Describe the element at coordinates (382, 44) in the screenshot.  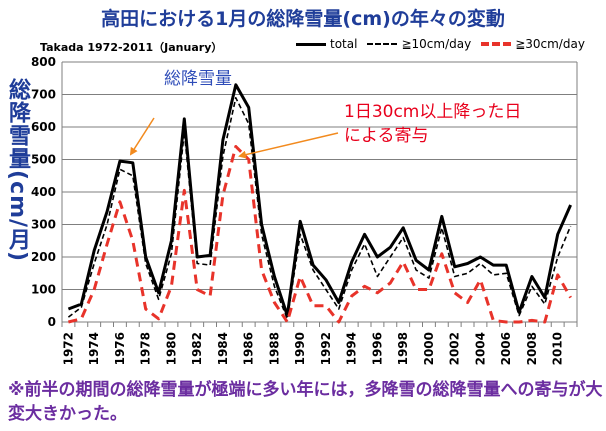
I see `legend-swatch-10cm` at that location.